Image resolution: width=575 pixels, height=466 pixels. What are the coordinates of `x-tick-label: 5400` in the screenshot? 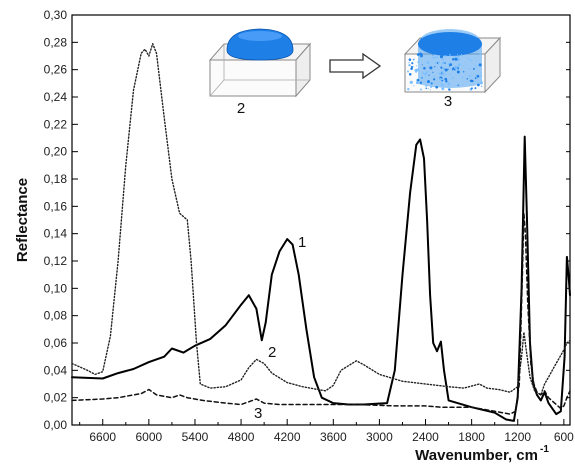 It's located at (195, 437).